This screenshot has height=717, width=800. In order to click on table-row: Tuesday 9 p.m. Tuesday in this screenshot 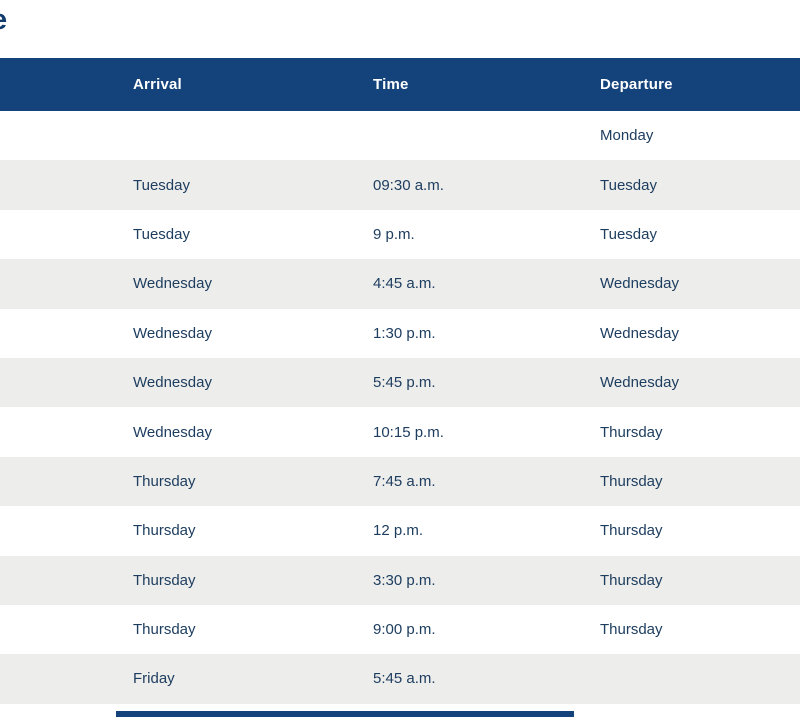, I will do `click(400, 234)`.